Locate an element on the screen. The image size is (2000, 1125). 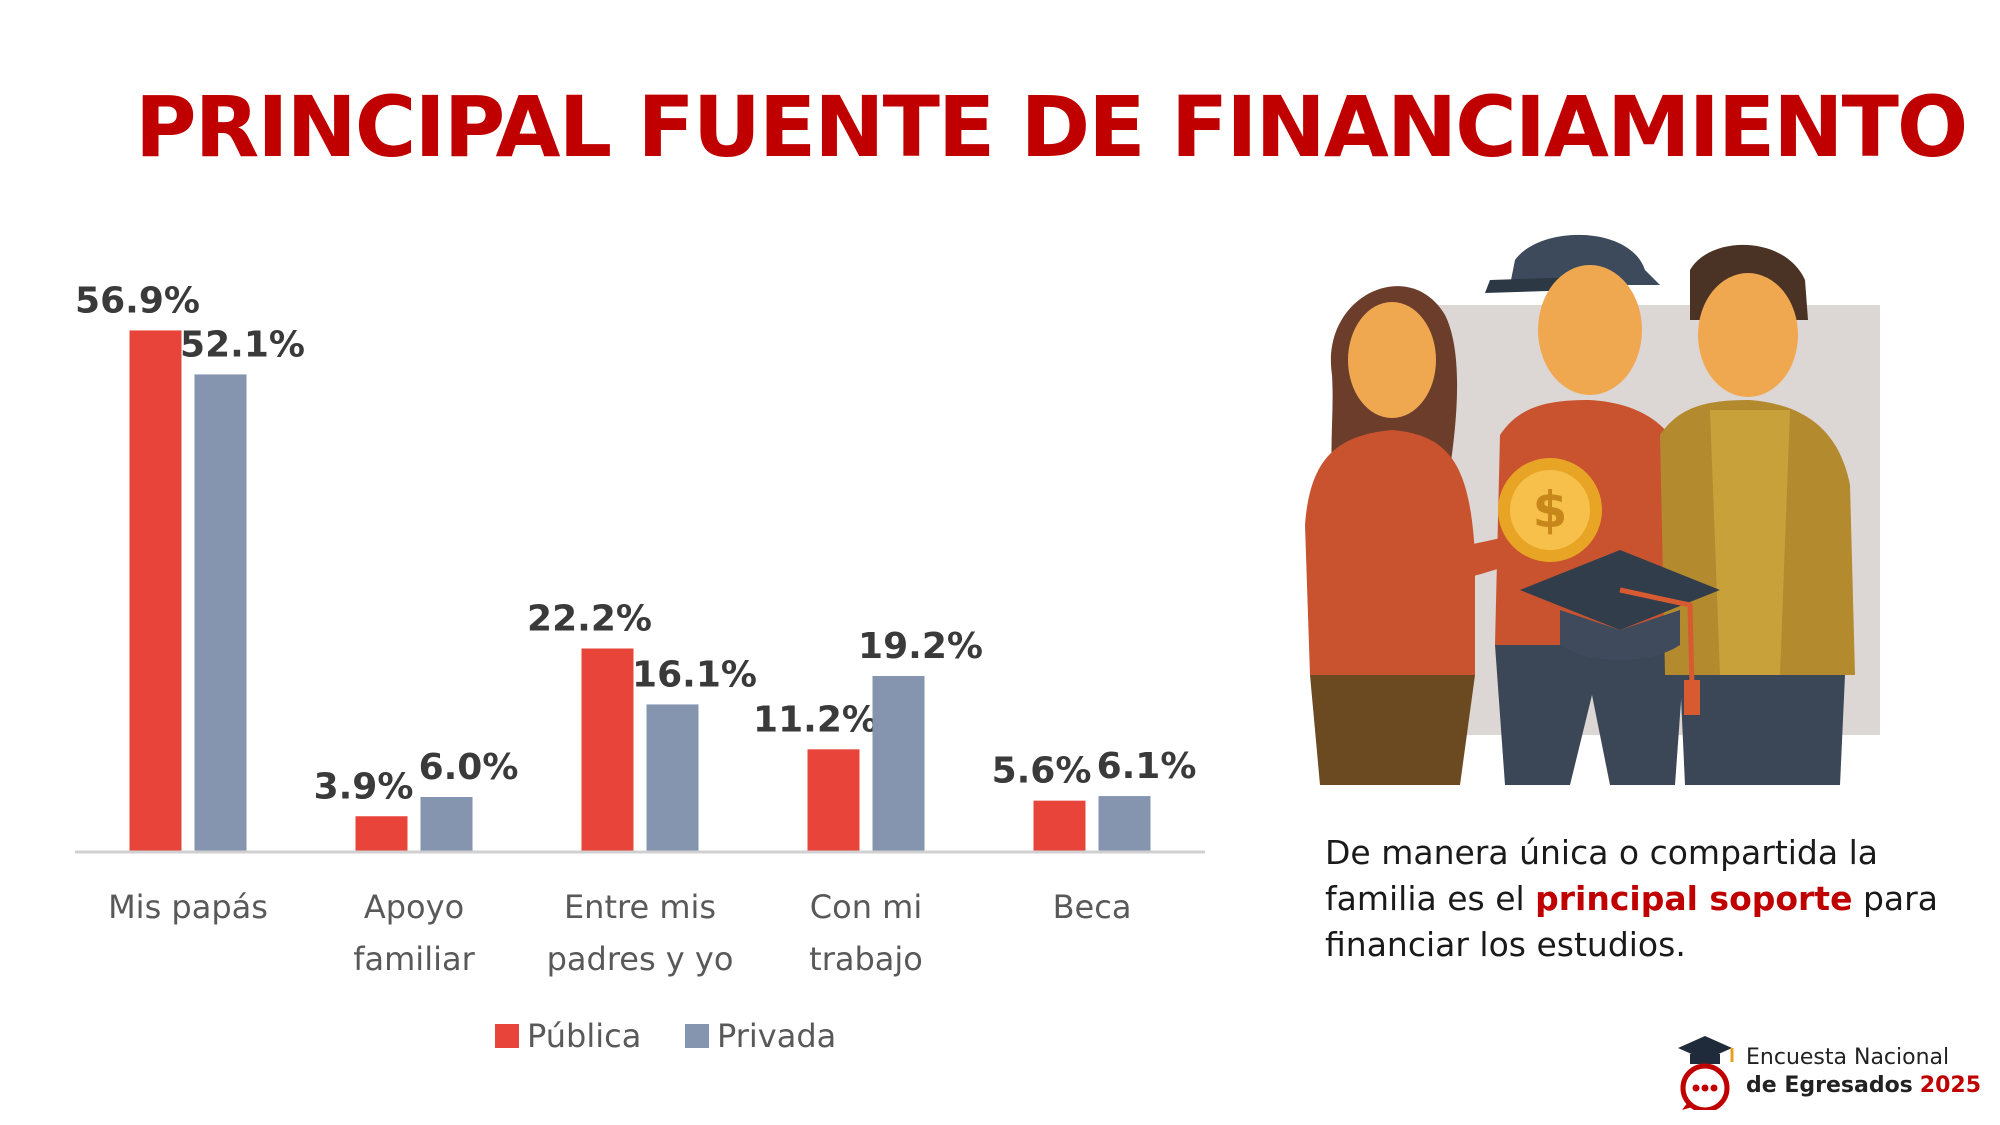
data-label: 19.2% is located at coordinates (920, 646).